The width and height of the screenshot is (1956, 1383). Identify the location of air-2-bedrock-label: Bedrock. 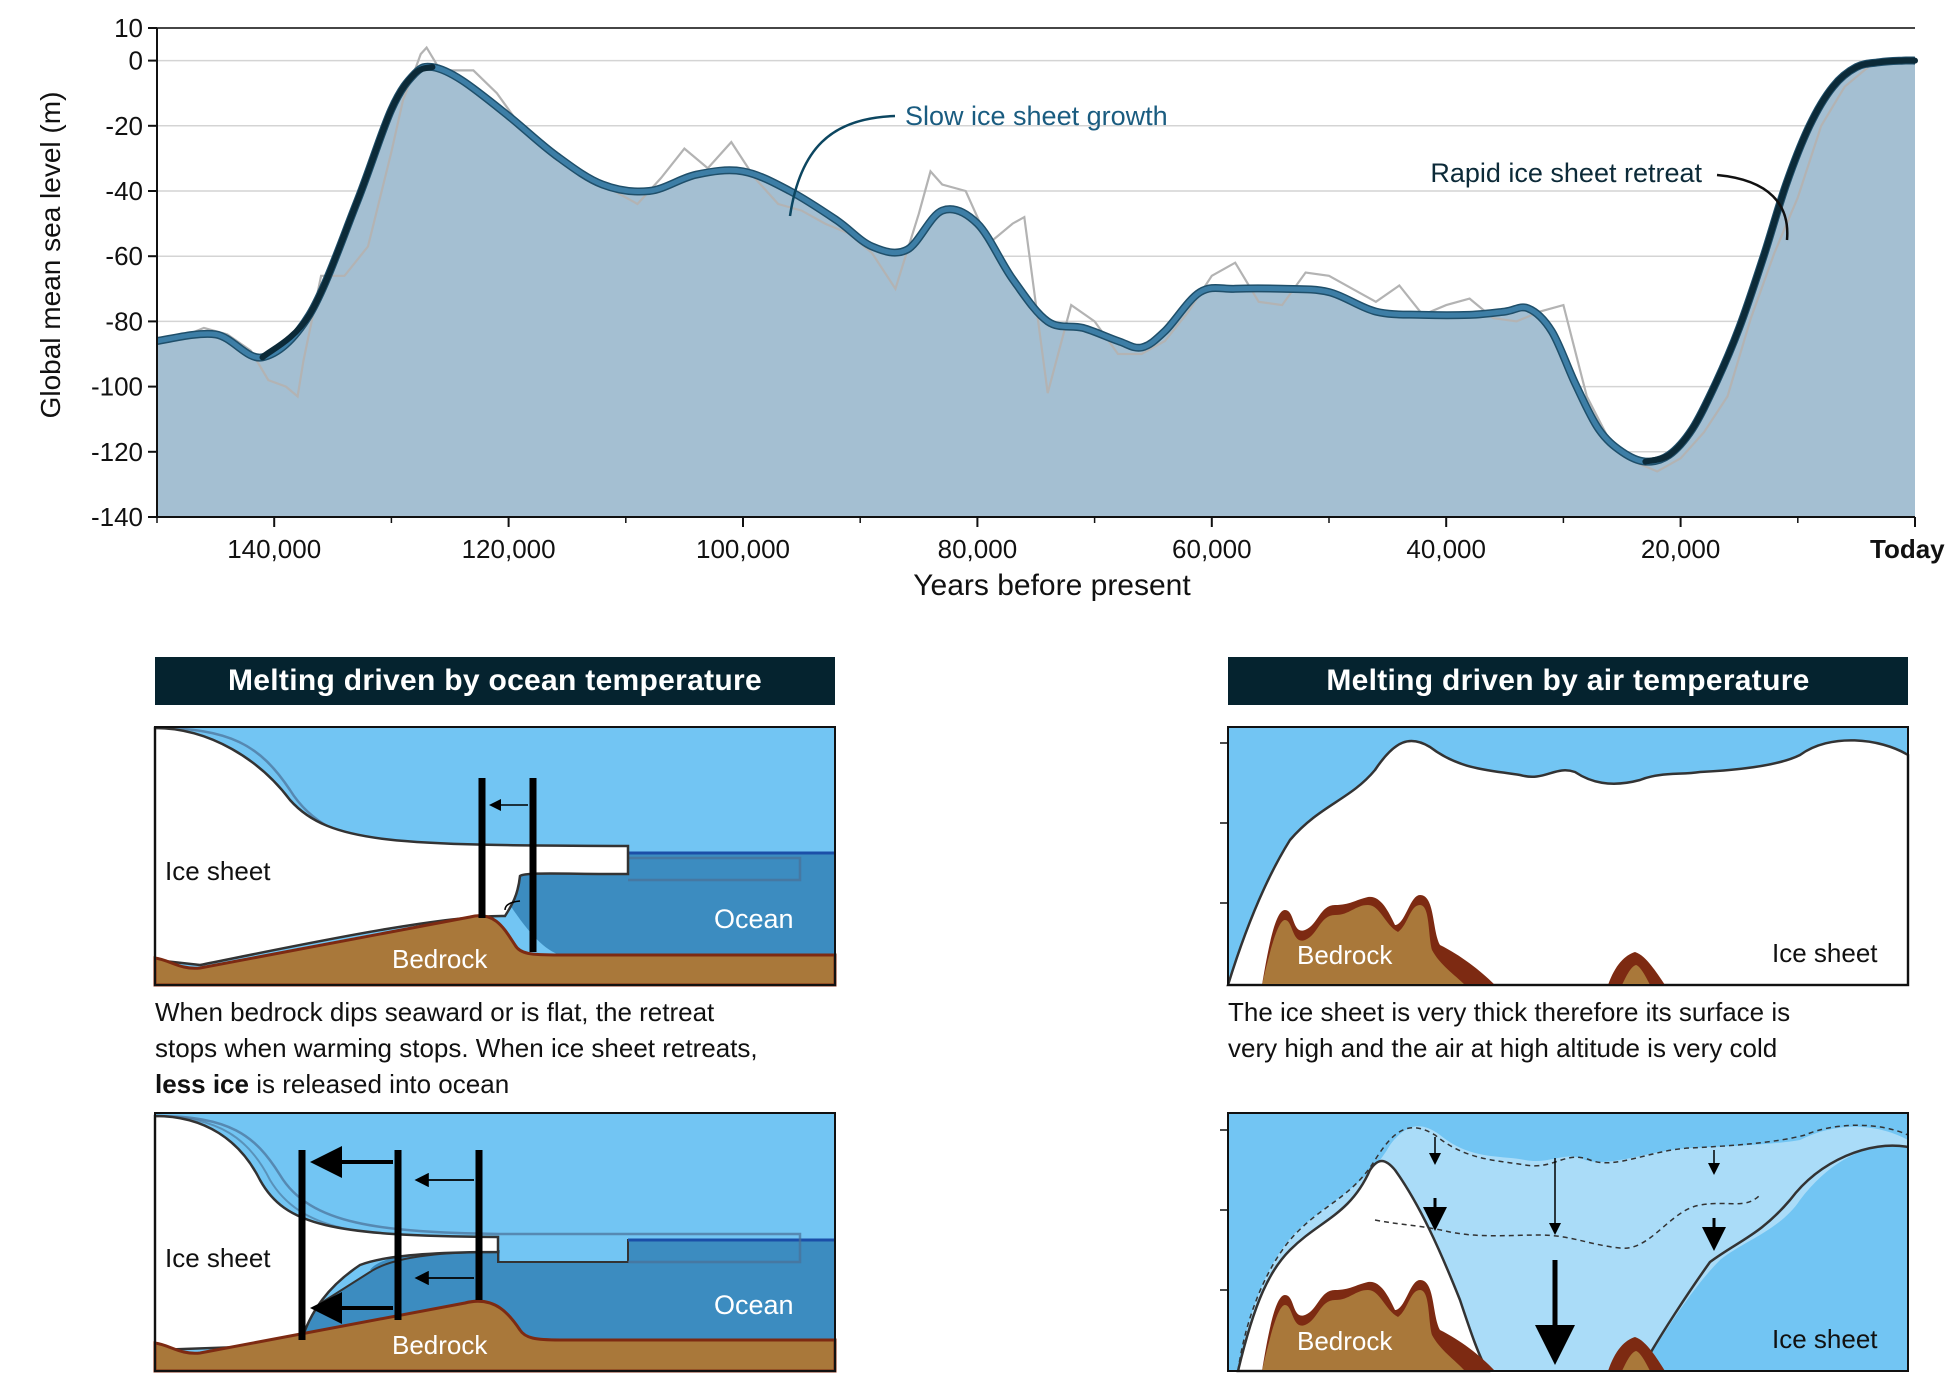
(1345, 1341).